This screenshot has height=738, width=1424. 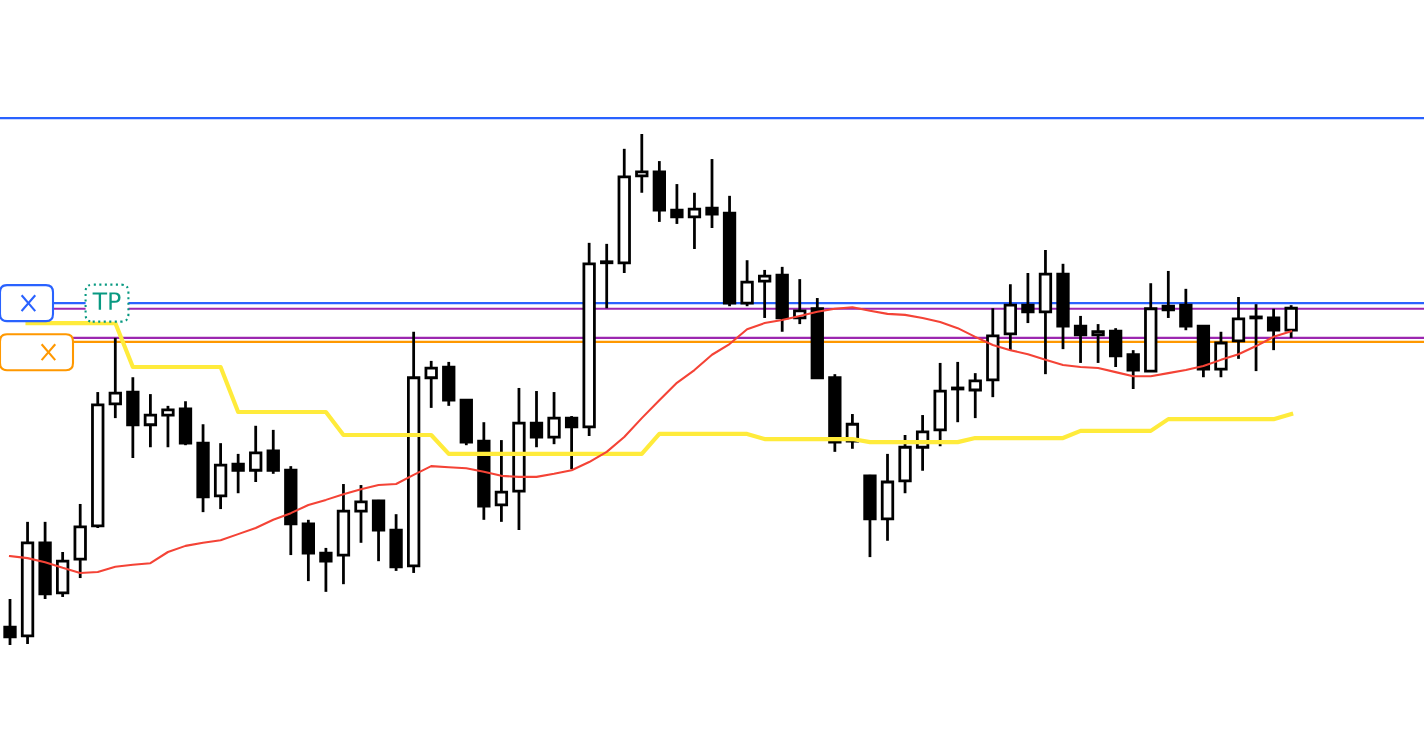 I want to click on ref-line-label: TP, so click(x=106, y=301).